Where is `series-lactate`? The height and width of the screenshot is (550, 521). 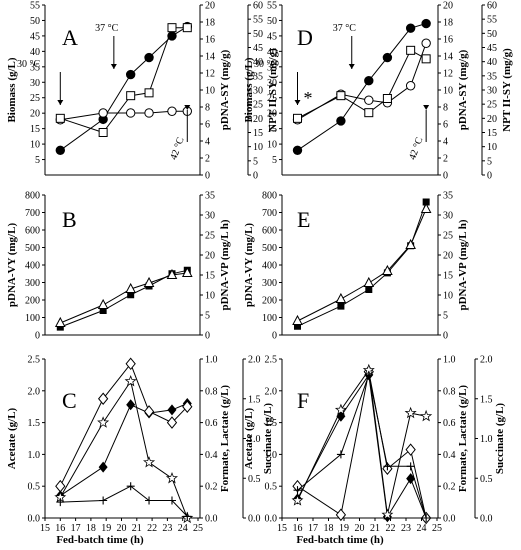
series-lactate is located at coordinates (124, 425).